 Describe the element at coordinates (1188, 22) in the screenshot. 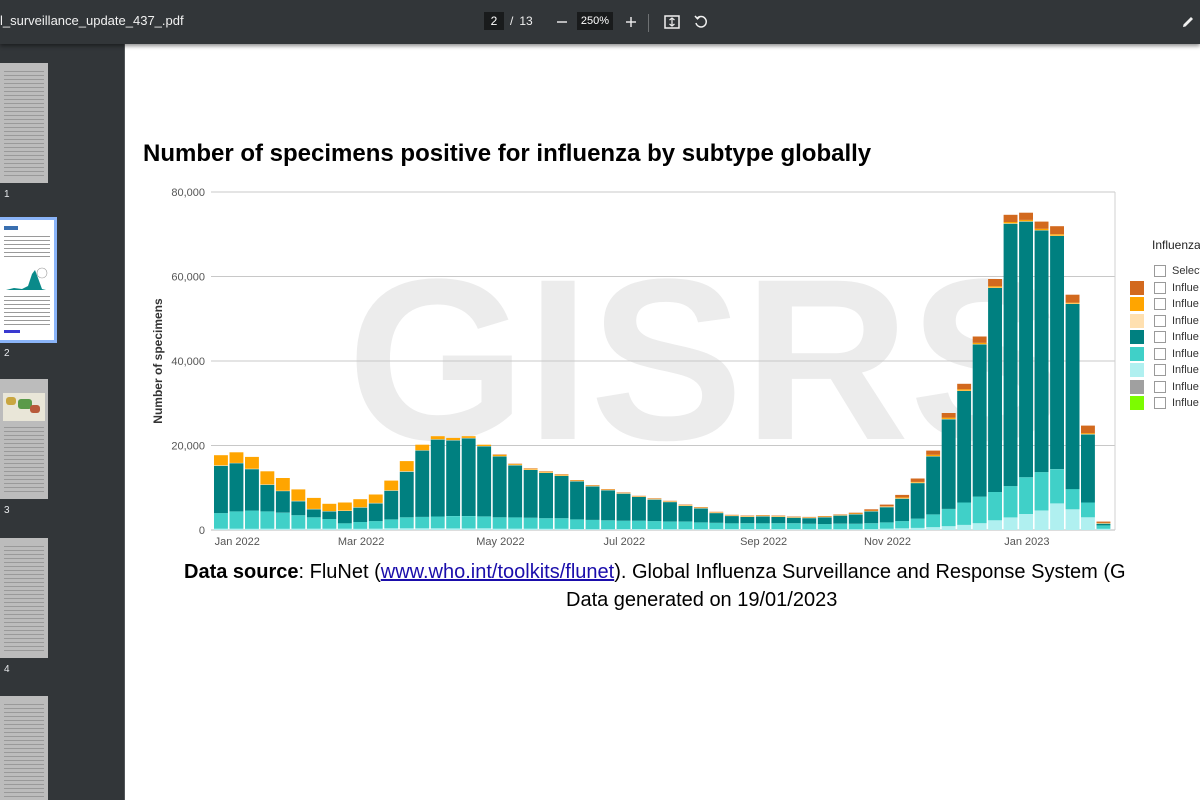

I see `edit-button` at that location.